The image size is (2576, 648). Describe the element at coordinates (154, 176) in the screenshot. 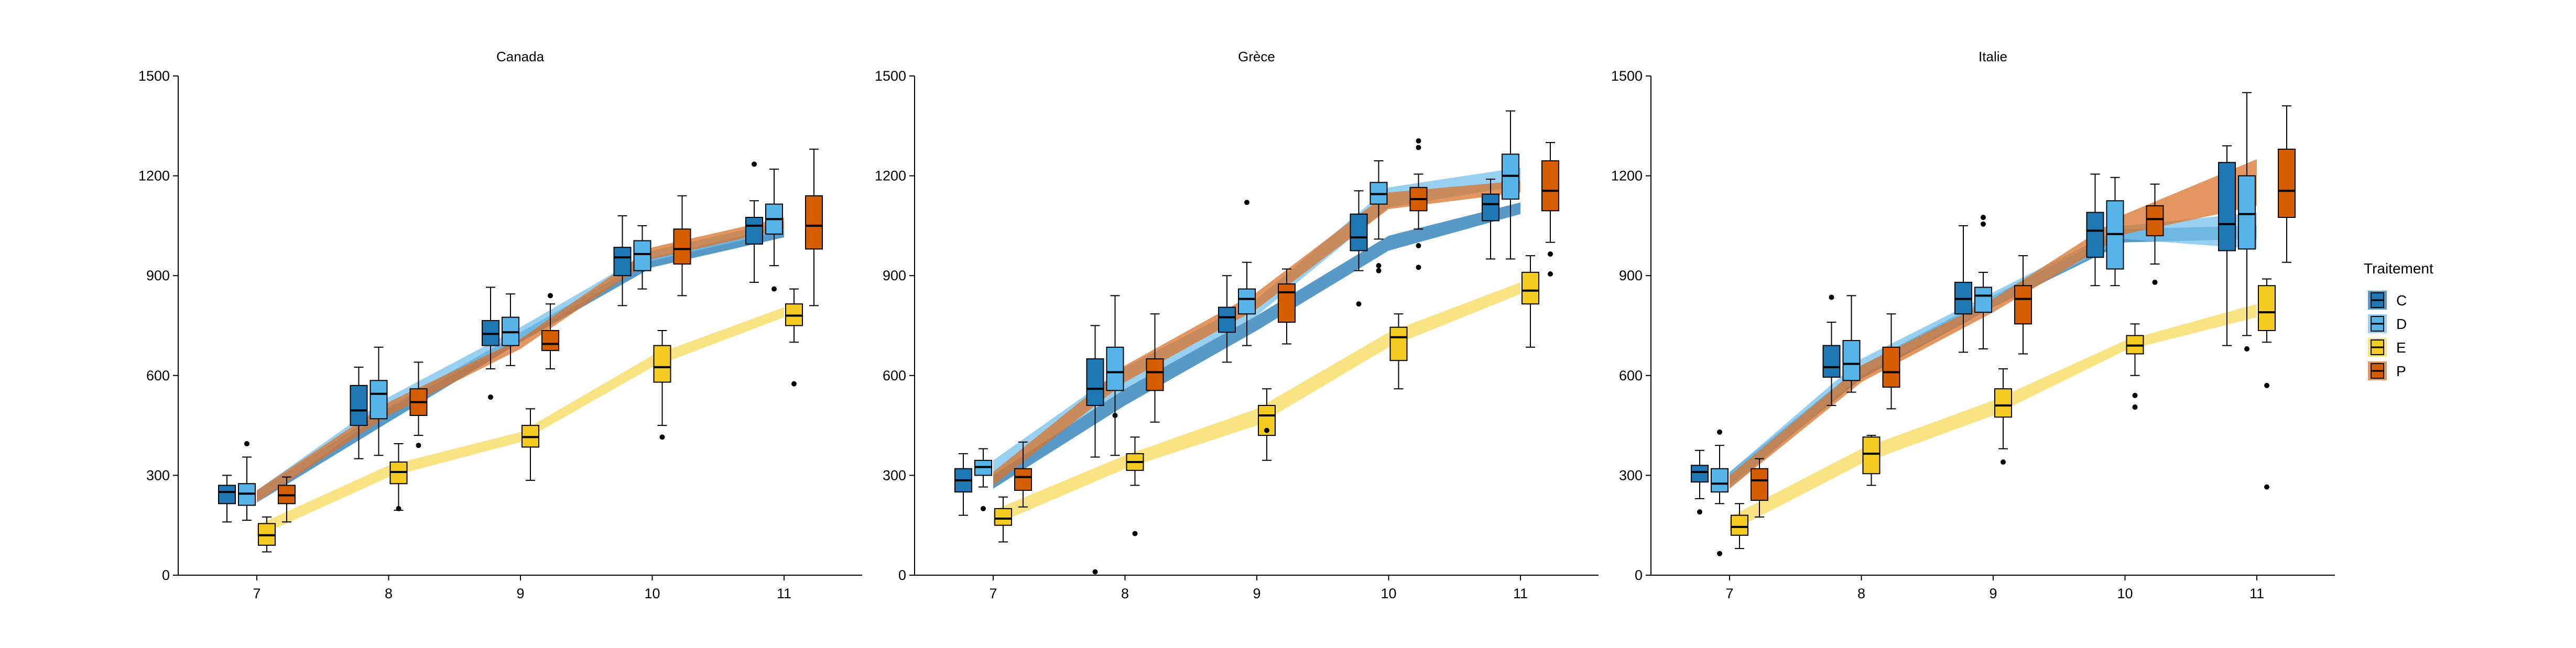

I see `y-tick-label: 1200` at that location.